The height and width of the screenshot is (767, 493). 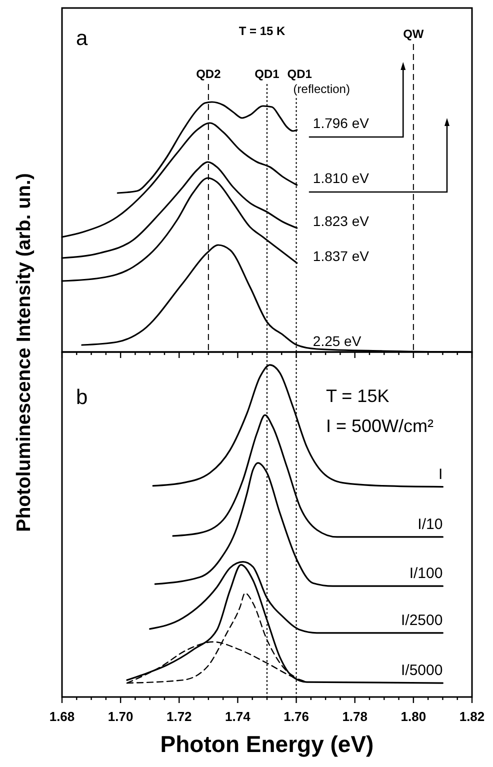 I want to click on ref-line-label: QD2, so click(x=209, y=74).